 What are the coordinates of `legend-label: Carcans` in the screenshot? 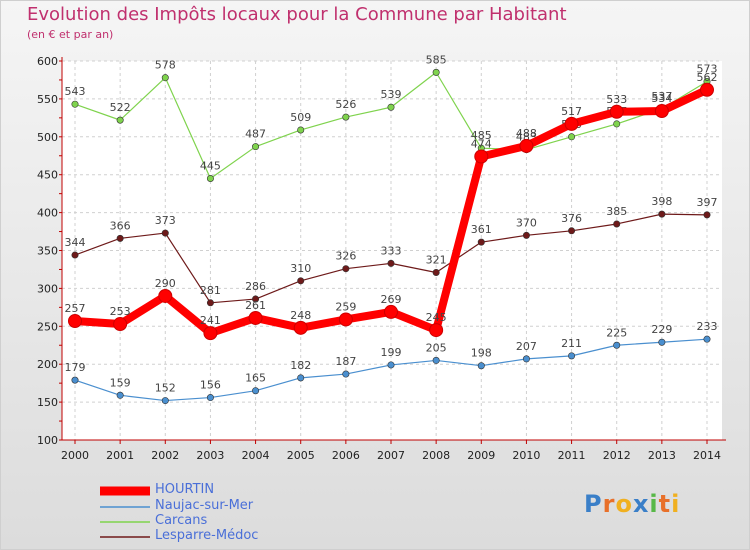 It's located at (181, 520).